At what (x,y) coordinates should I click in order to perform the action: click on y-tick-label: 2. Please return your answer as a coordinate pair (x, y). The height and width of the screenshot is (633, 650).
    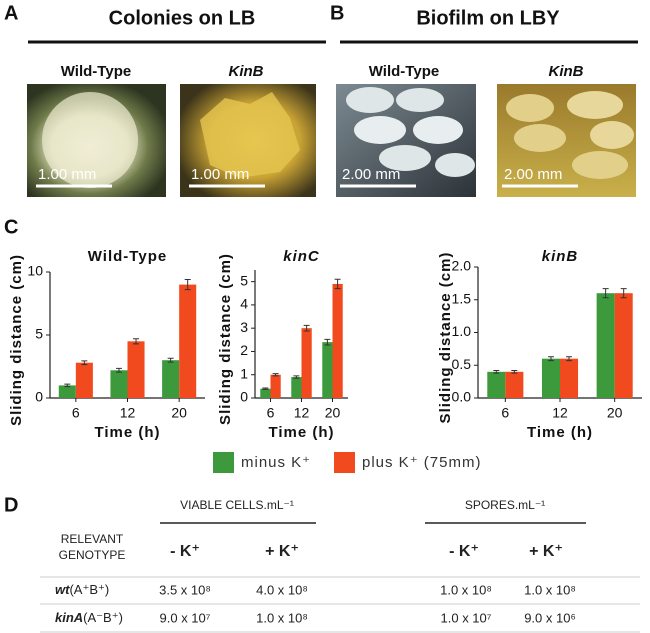
    Looking at the image, I should click on (244, 350).